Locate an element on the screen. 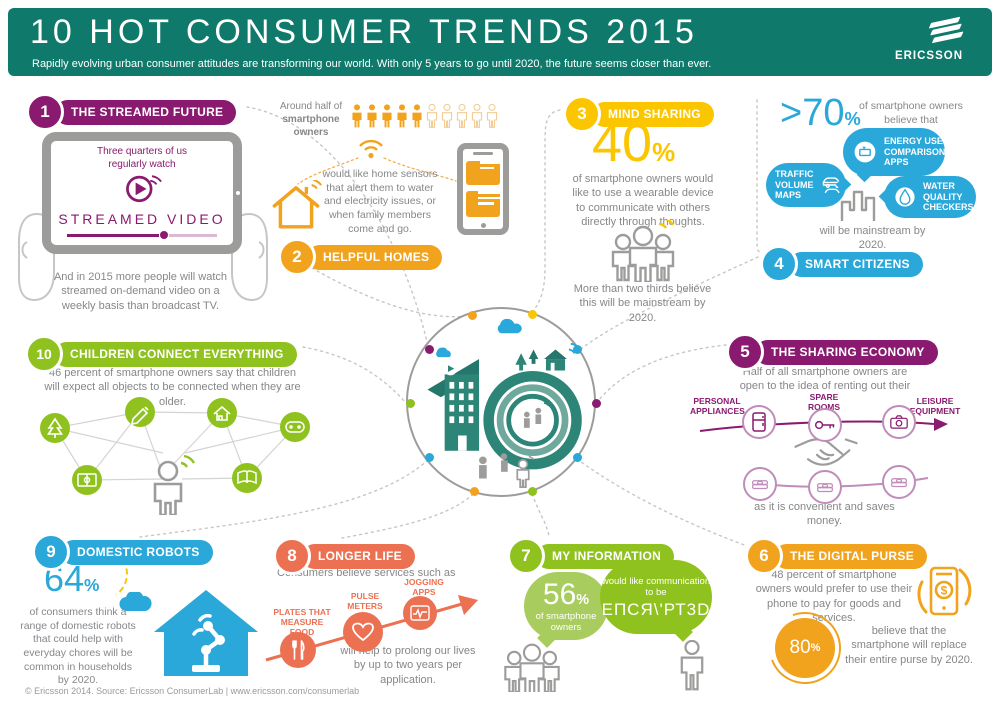 The image size is (1000, 701). ericsson-logo: ERICSSON is located at coordinates (929, 38).